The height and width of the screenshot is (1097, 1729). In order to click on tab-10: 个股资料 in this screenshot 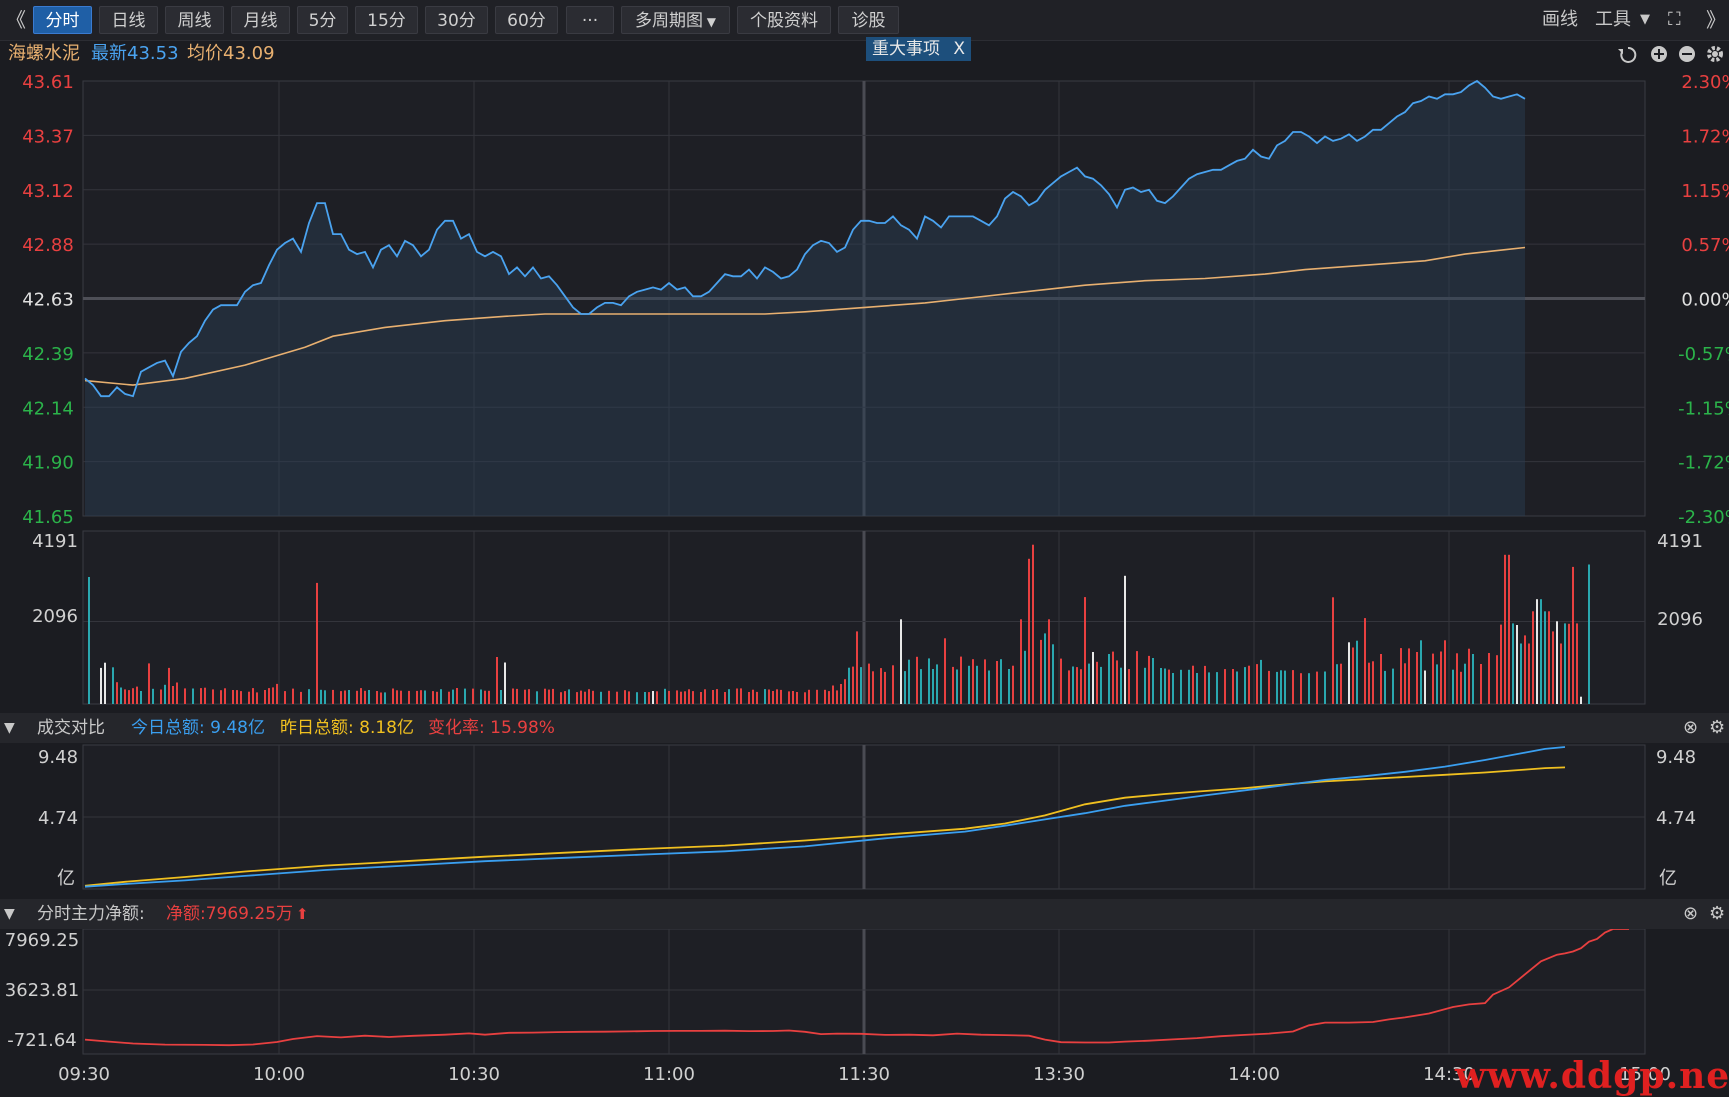, I will do `click(784, 20)`.